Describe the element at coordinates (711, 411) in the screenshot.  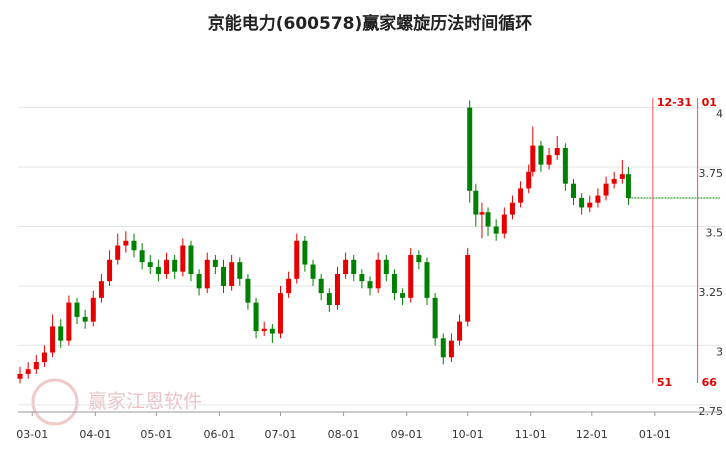
I see `y-tick-label: 2.75` at that location.